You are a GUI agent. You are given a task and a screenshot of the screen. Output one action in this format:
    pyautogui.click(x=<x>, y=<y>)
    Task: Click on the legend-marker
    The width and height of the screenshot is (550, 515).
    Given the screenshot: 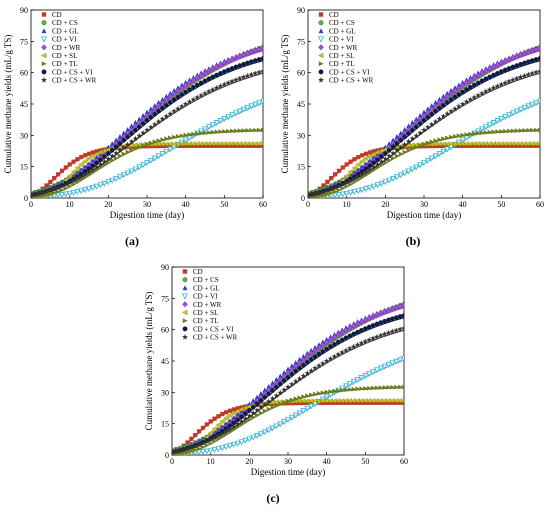 What is the action you would take?
    pyautogui.click(x=44, y=39)
    